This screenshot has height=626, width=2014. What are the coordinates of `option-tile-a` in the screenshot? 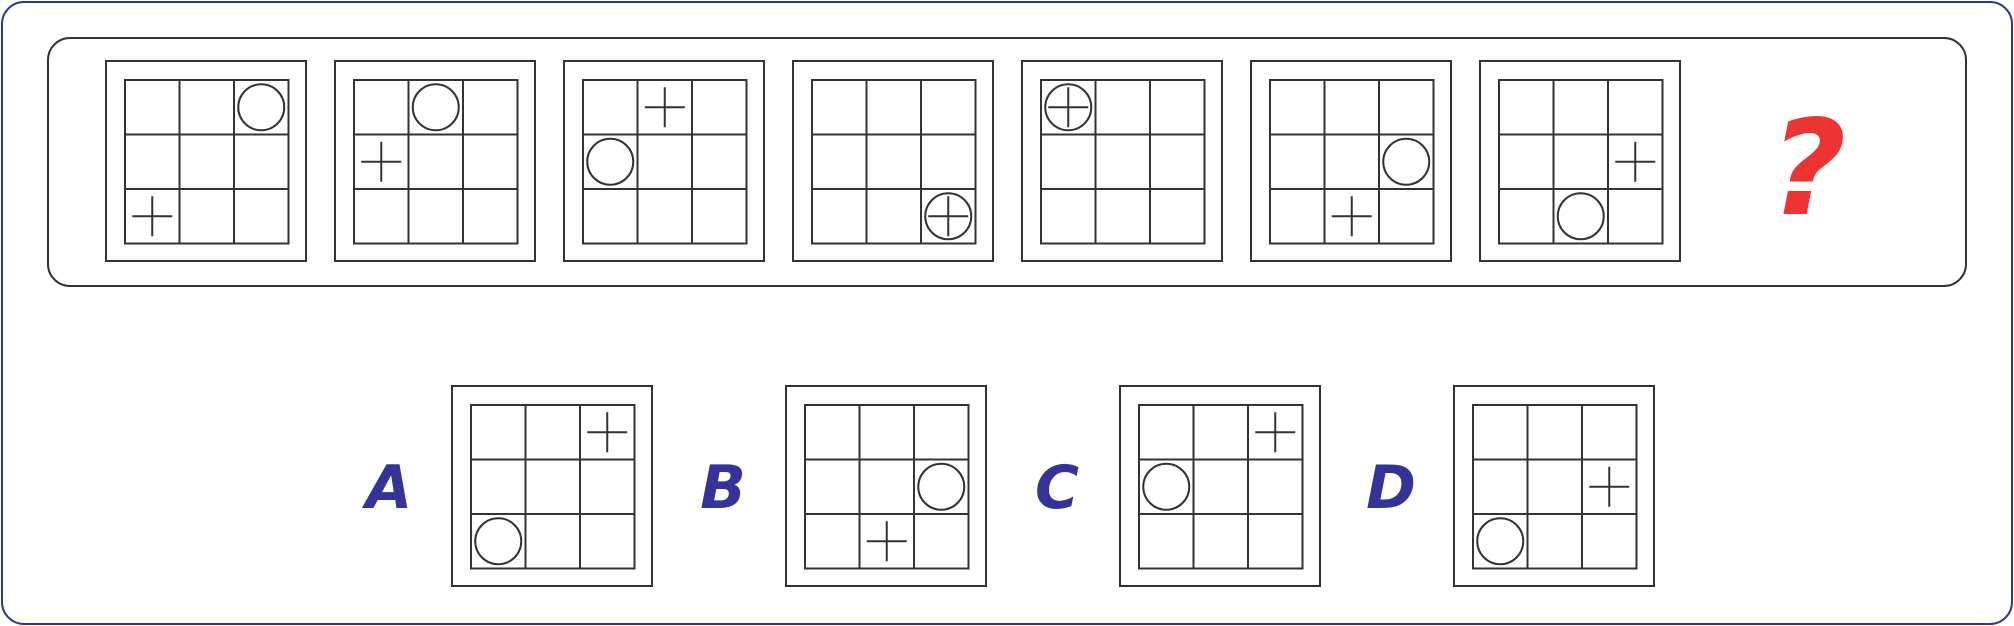 It's located at (552, 486).